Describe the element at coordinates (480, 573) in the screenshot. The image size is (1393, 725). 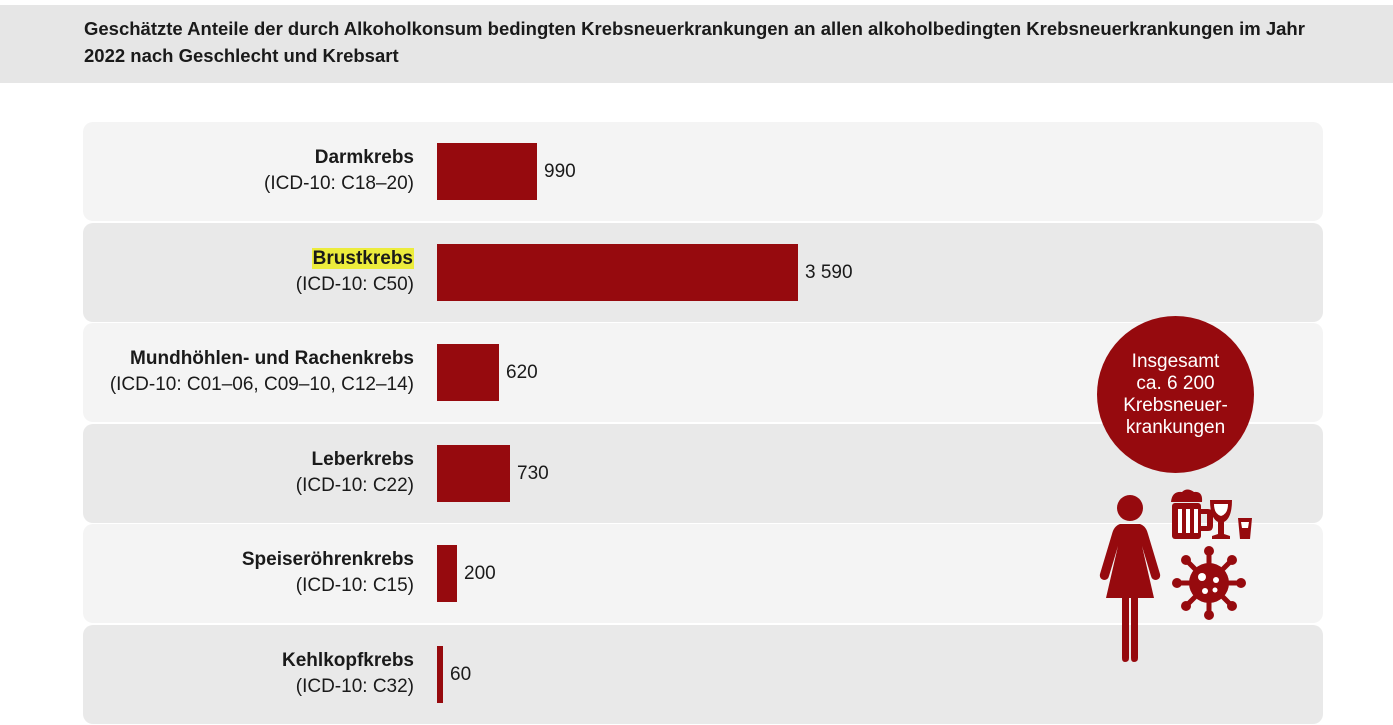
I see `value-label: 200` at that location.